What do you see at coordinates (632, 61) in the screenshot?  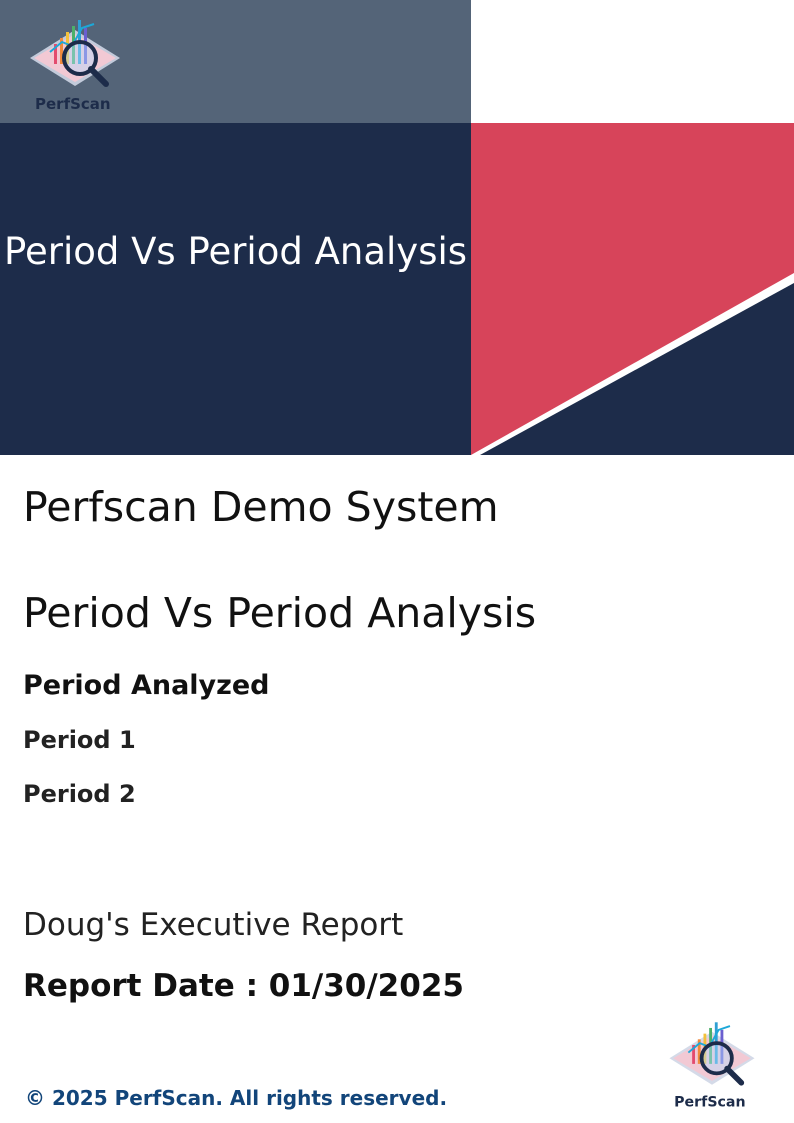 I see `header-top-right-blank` at bounding box center [632, 61].